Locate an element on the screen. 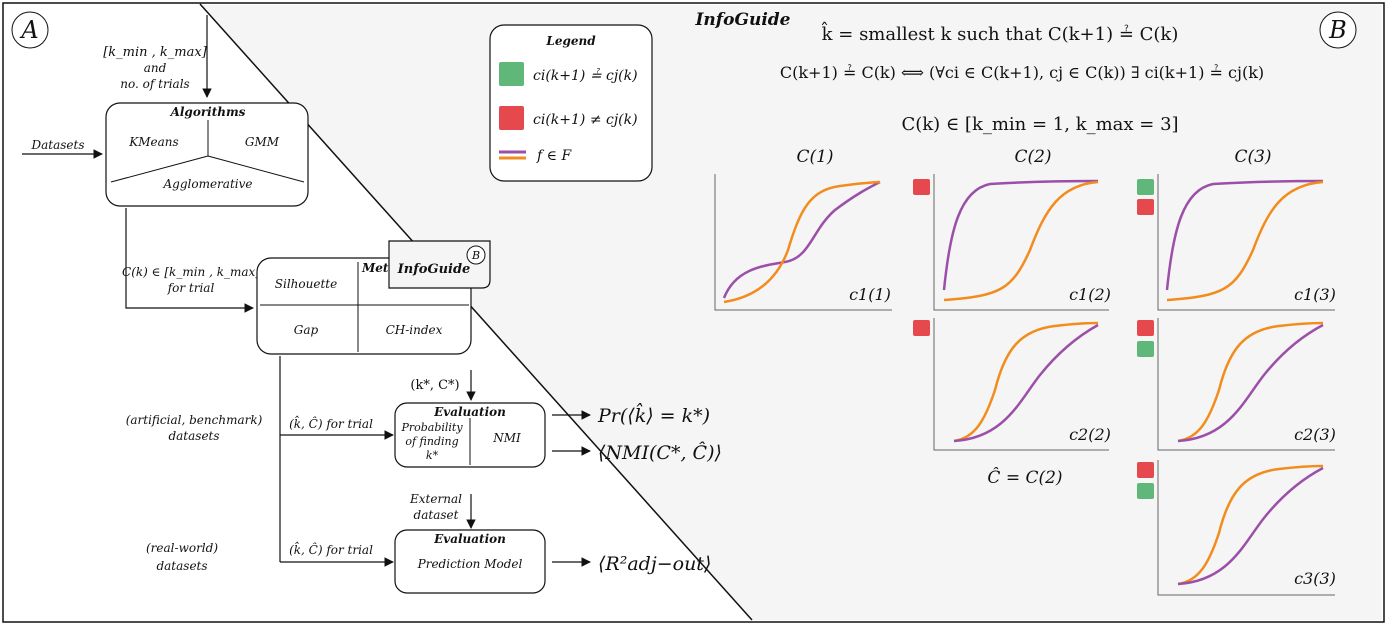 The width and height of the screenshot is (1387, 625). realworld-line2: datasets is located at coordinates (181, 566).